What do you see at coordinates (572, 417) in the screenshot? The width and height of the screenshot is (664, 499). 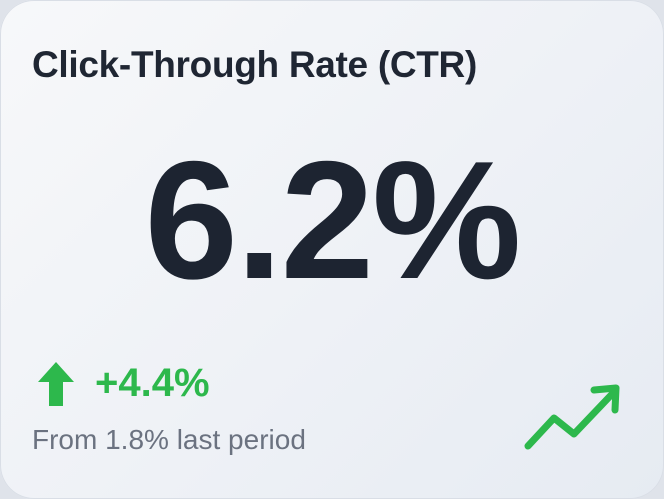 I see `trend-icon` at bounding box center [572, 417].